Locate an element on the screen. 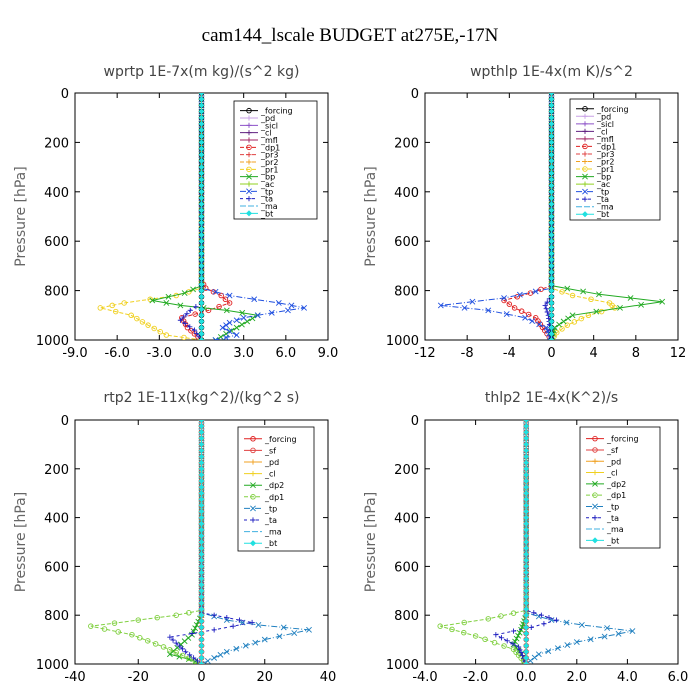 This screenshot has height=700, width=700. series-layer is located at coordinates (536, 542).